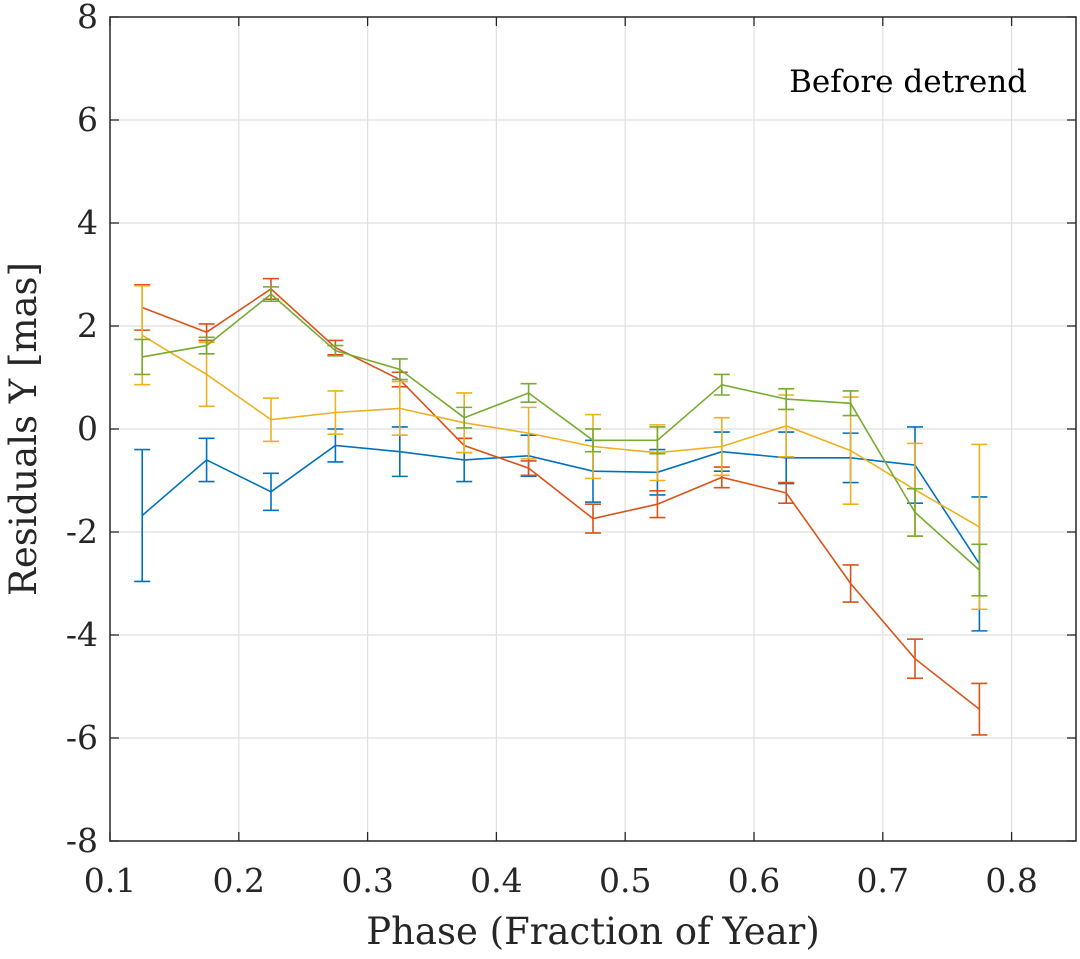 The height and width of the screenshot is (959, 1080). Describe the element at coordinates (87, 428) in the screenshot. I see `y-tick-label: 0` at that location.